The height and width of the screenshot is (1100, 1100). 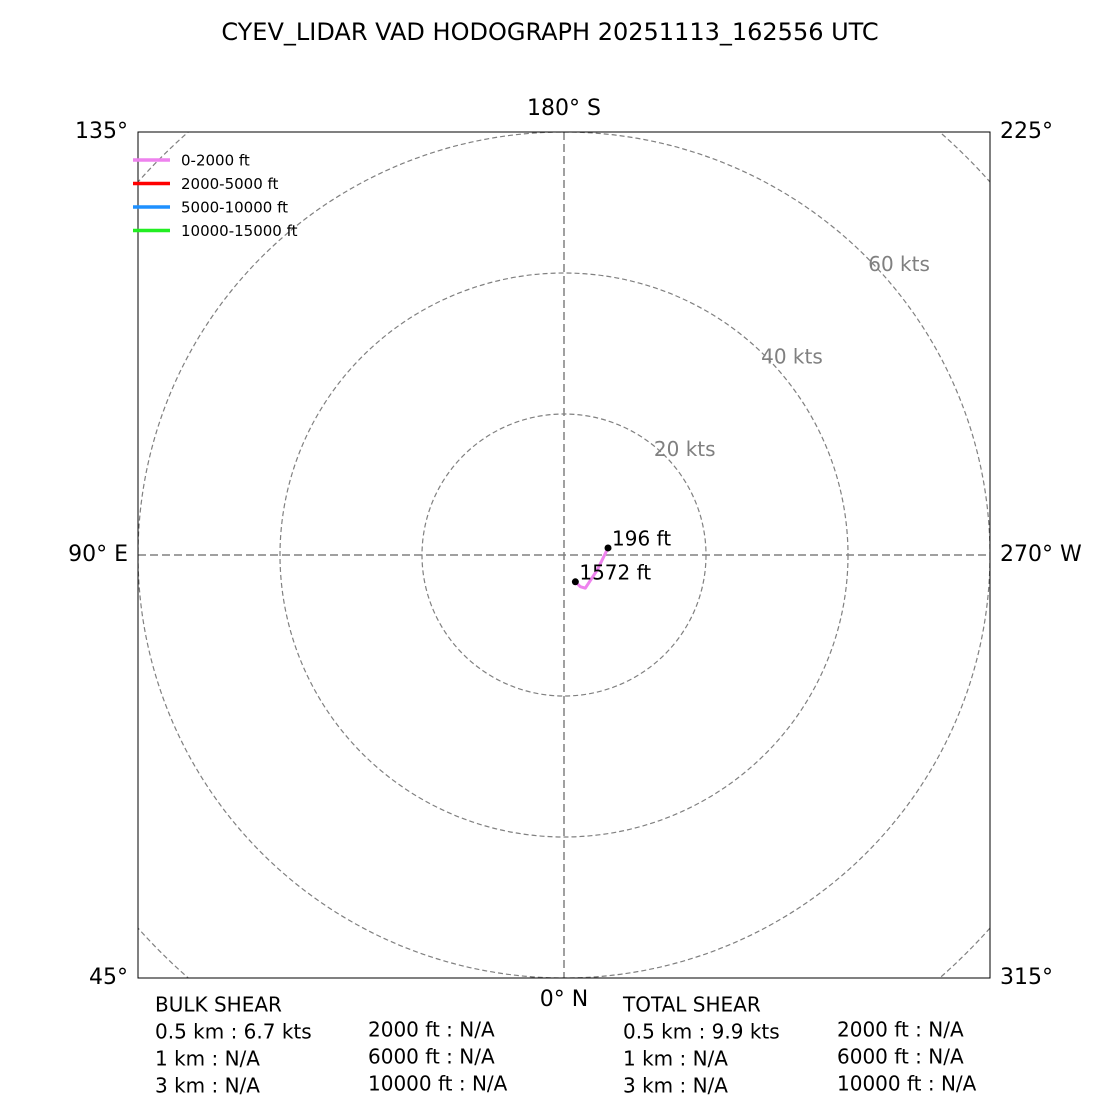 I want to click on direction-label: 0° N, so click(x=564, y=999).